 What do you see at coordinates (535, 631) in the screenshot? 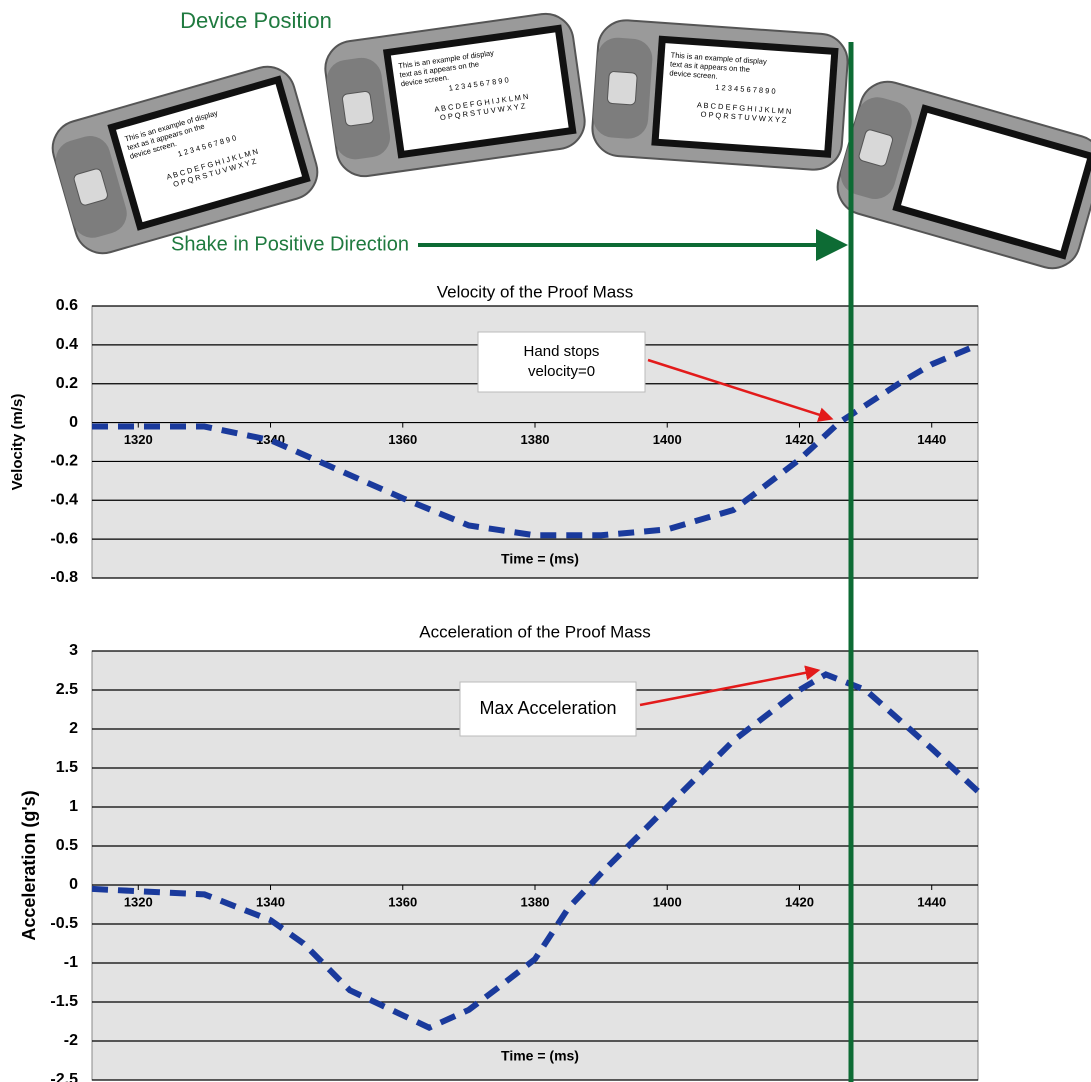
I see `chart-title: Acceleration of the Proof Mass` at bounding box center [535, 631].